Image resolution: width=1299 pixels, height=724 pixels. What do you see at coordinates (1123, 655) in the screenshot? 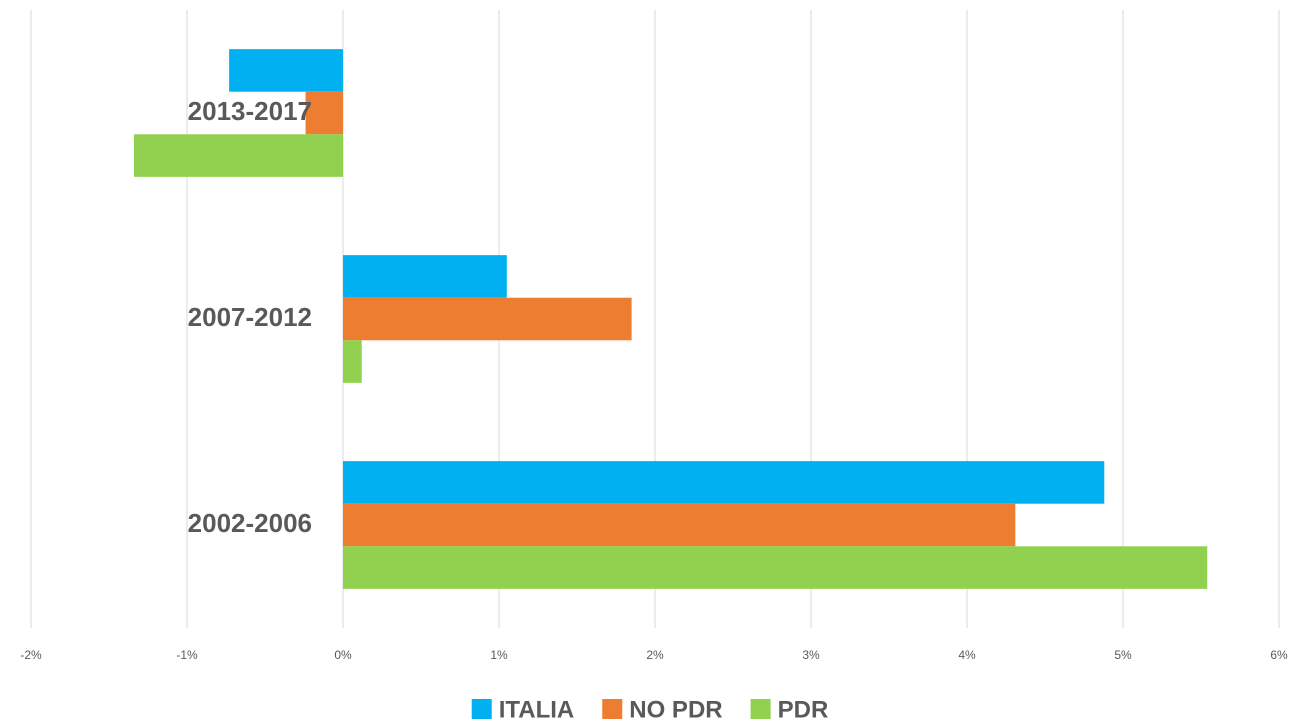
I see `x-tick-label: 5%` at bounding box center [1123, 655].